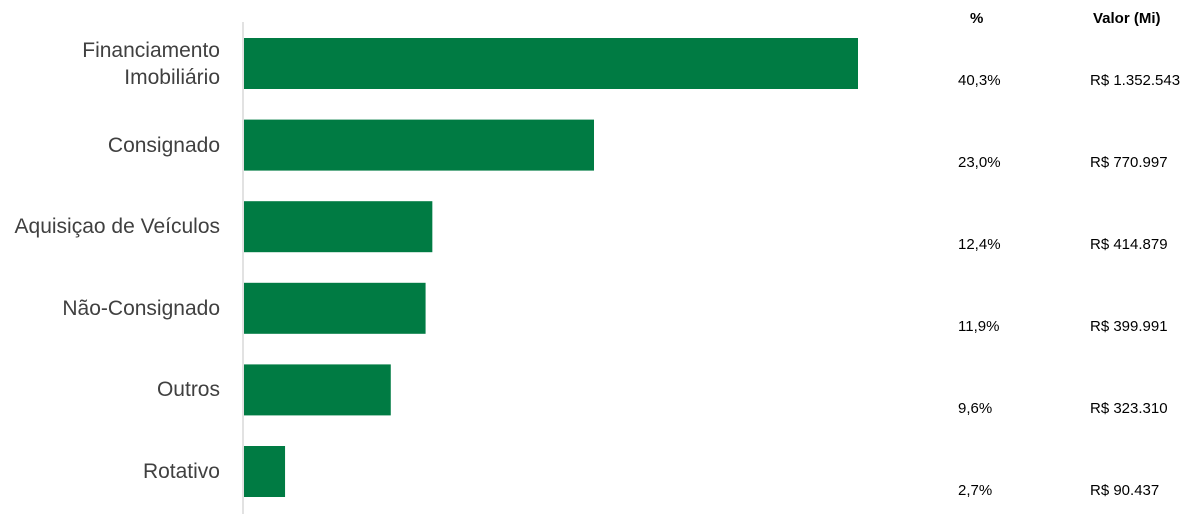  I want to click on percent-header: %, so click(977, 18).